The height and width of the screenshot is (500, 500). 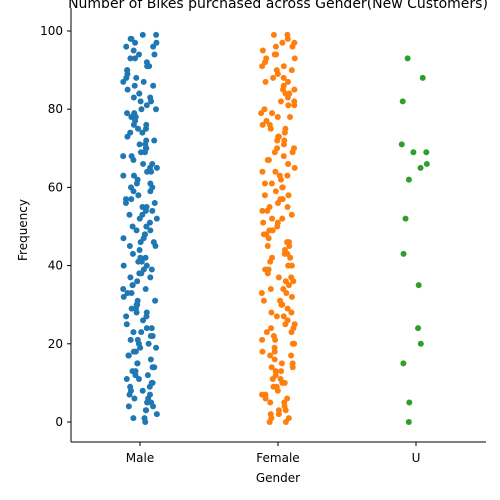 What do you see at coordinates (278, 478) in the screenshot?
I see `x-axis-label: Gender` at bounding box center [278, 478].